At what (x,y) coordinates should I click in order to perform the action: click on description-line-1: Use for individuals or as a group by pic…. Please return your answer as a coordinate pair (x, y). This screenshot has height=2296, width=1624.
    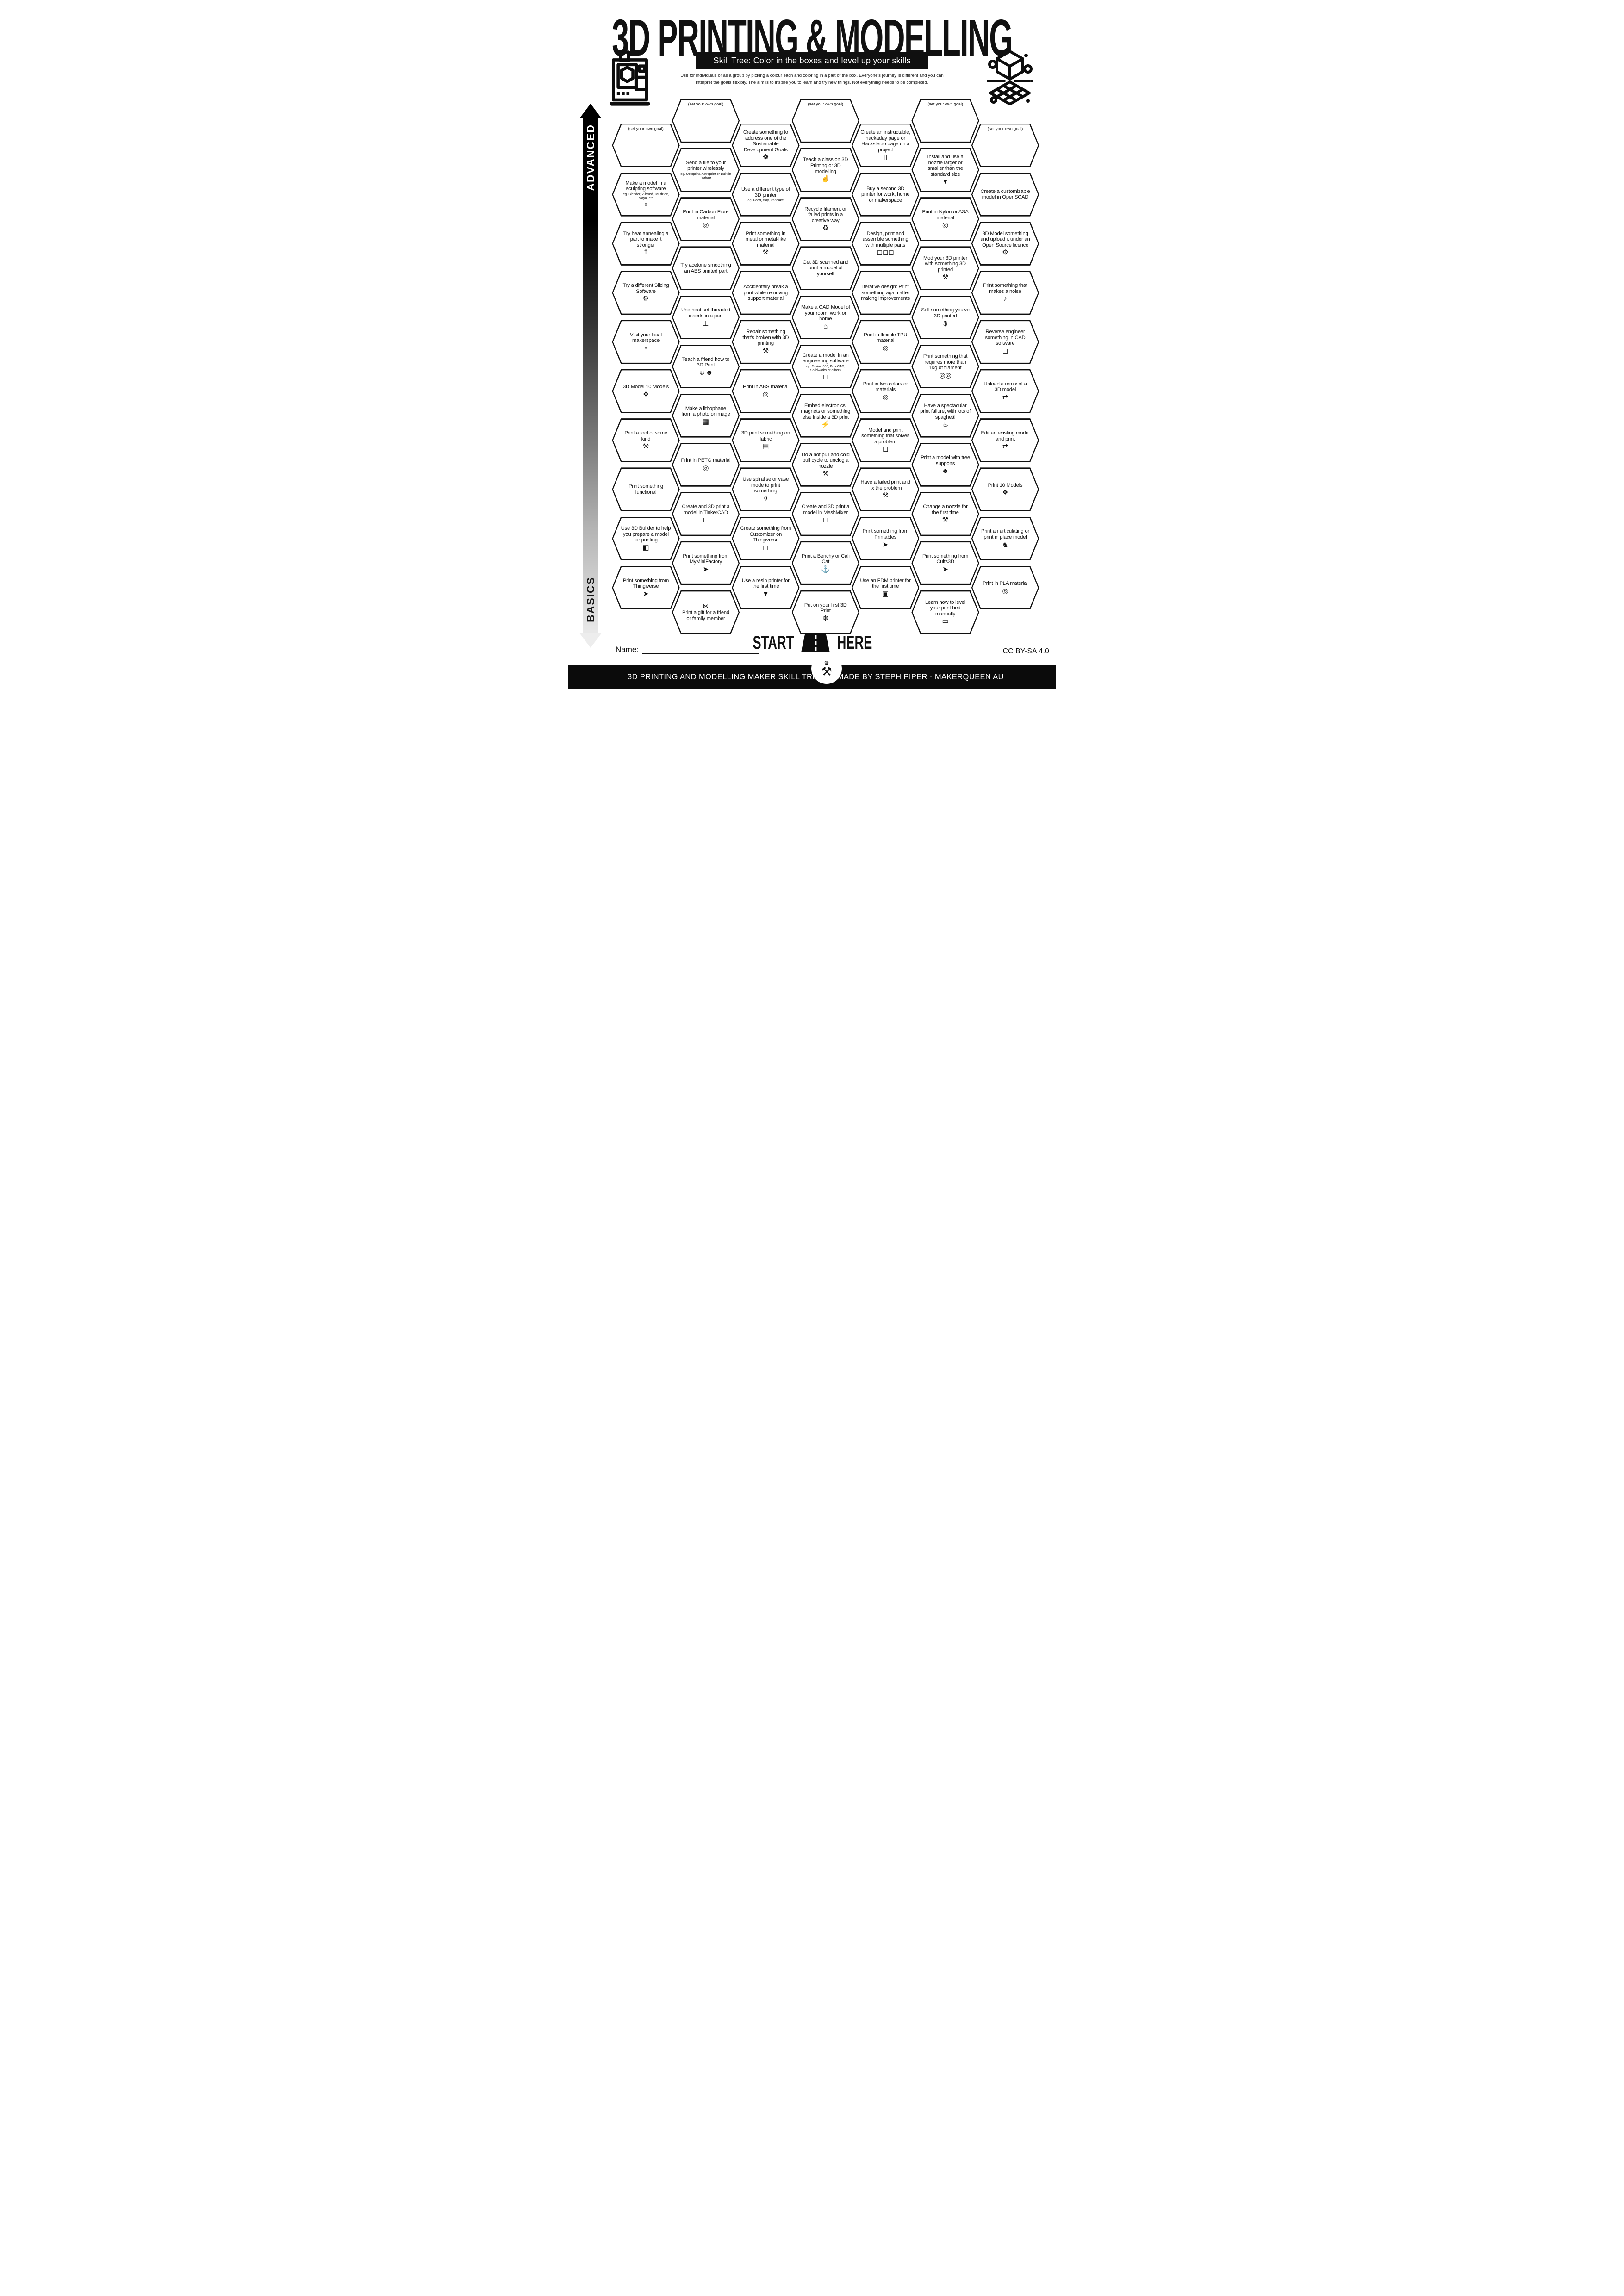
    Looking at the image, I should click on (812, 76).